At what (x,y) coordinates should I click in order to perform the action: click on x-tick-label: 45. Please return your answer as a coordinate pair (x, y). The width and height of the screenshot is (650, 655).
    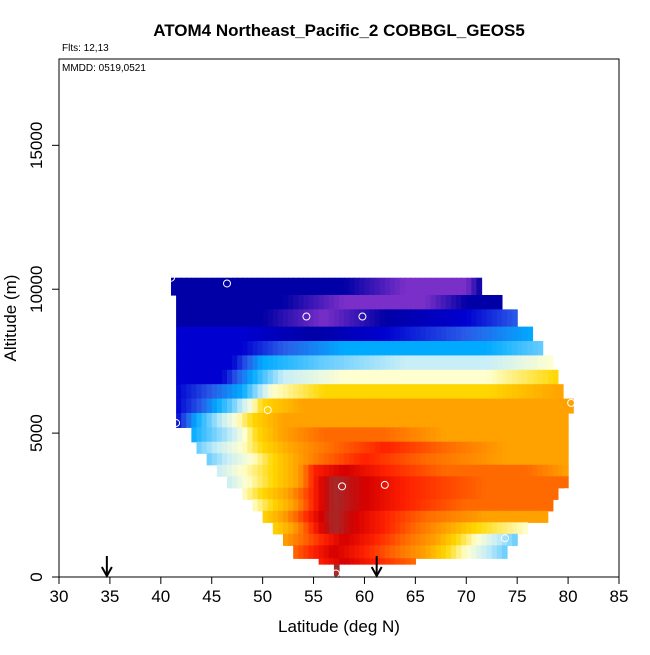
    Looking at the image, I should click on (211, 596).